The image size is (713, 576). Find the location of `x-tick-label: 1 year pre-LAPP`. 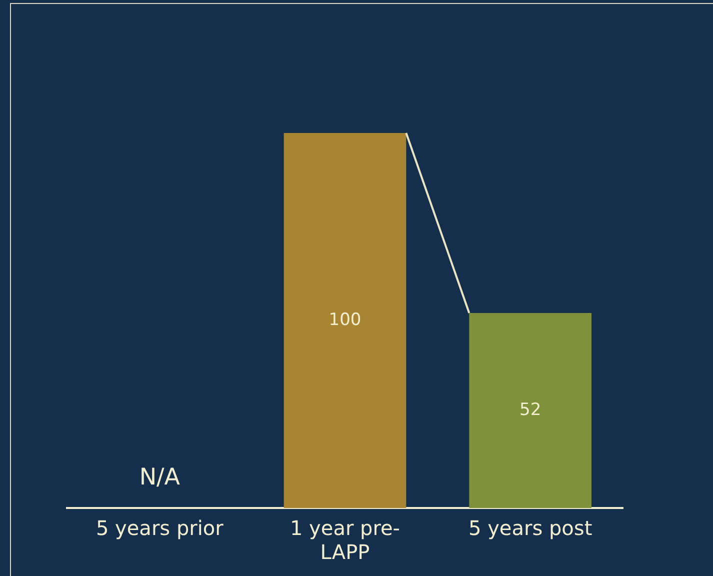

x-tick-label: 1 year pre-LAPP is located at coordinates (345, 540).